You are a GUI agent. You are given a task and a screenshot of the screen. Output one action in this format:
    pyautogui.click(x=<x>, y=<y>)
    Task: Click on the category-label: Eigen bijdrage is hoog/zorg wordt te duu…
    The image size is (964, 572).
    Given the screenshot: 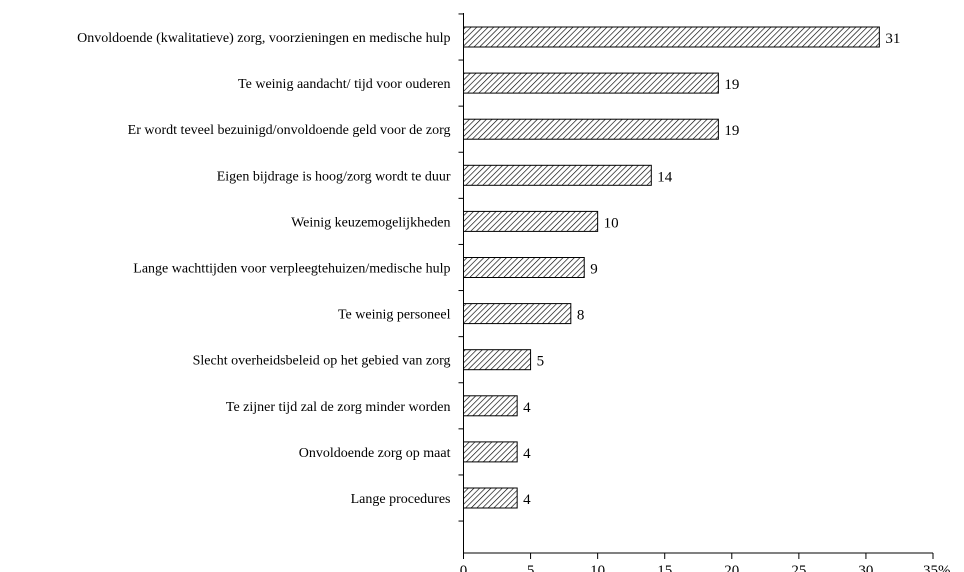 What is the action you would take?
    pyautogui.click(x=334, y=176)
    